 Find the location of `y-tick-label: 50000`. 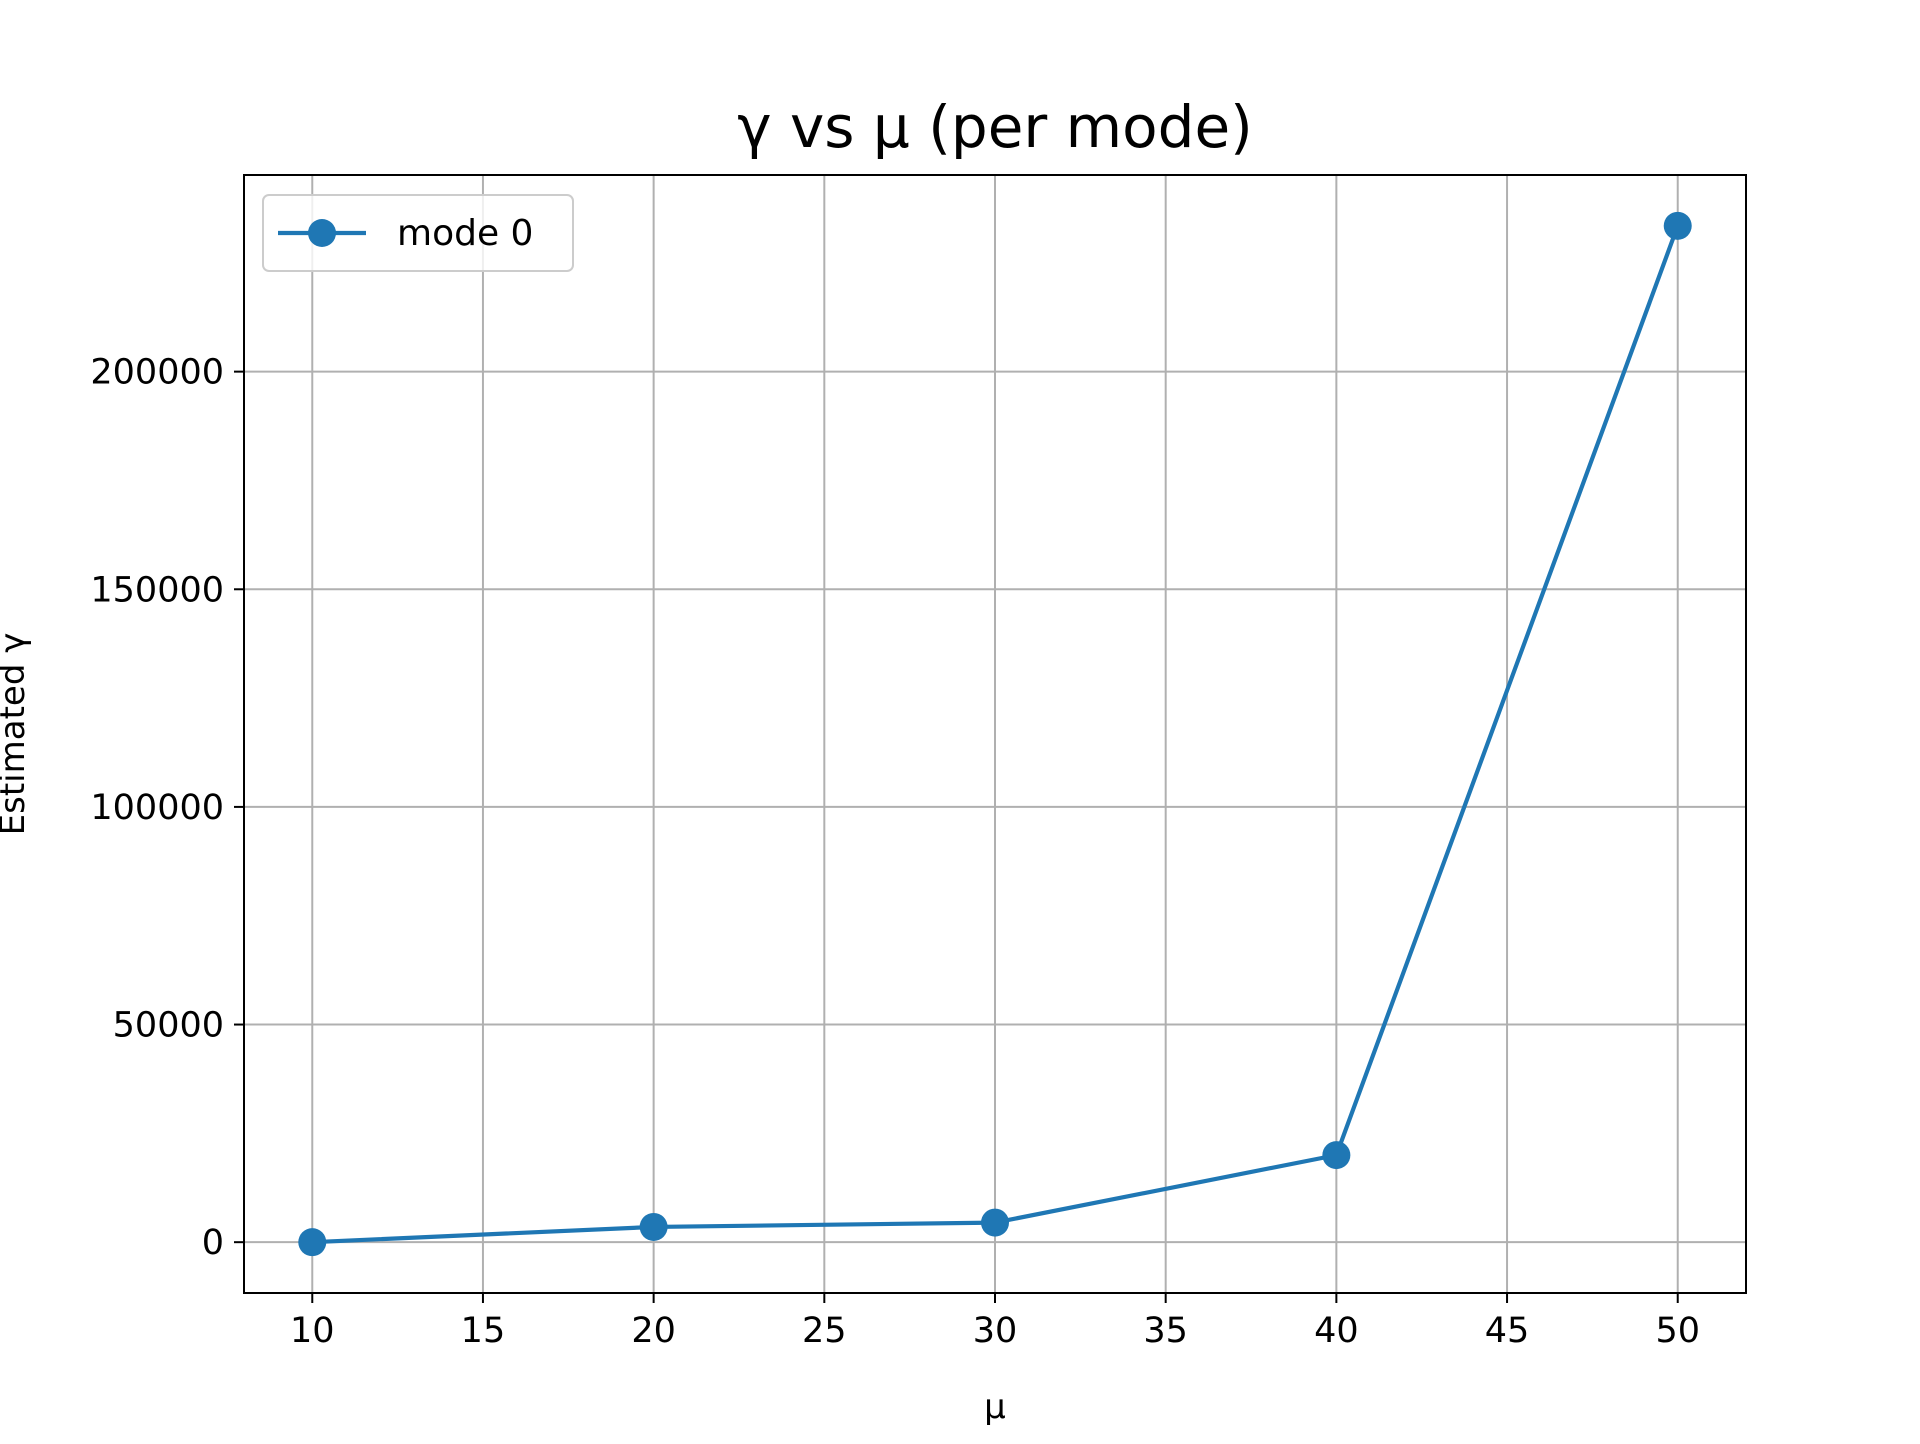

y-tick-label: 50000 is located at coordinates (168, 1026).